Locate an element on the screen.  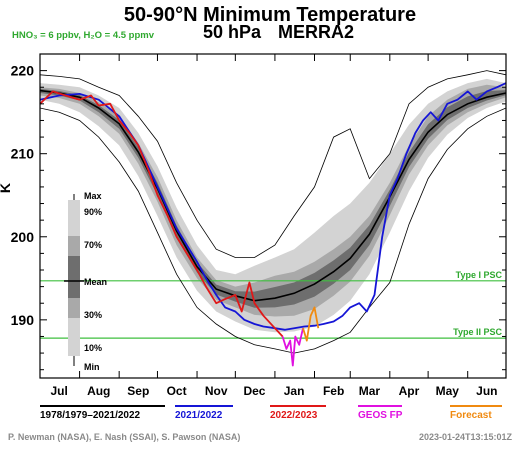
x-tick-label: Nov is located at coordinates (216, 391).